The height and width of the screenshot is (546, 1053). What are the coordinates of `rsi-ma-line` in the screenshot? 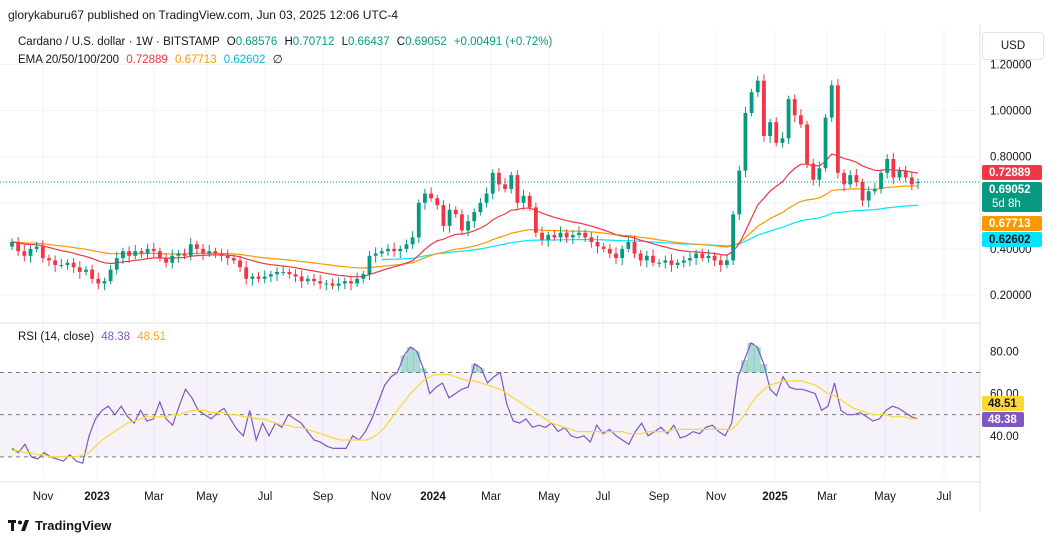 It's located at (465, 416).